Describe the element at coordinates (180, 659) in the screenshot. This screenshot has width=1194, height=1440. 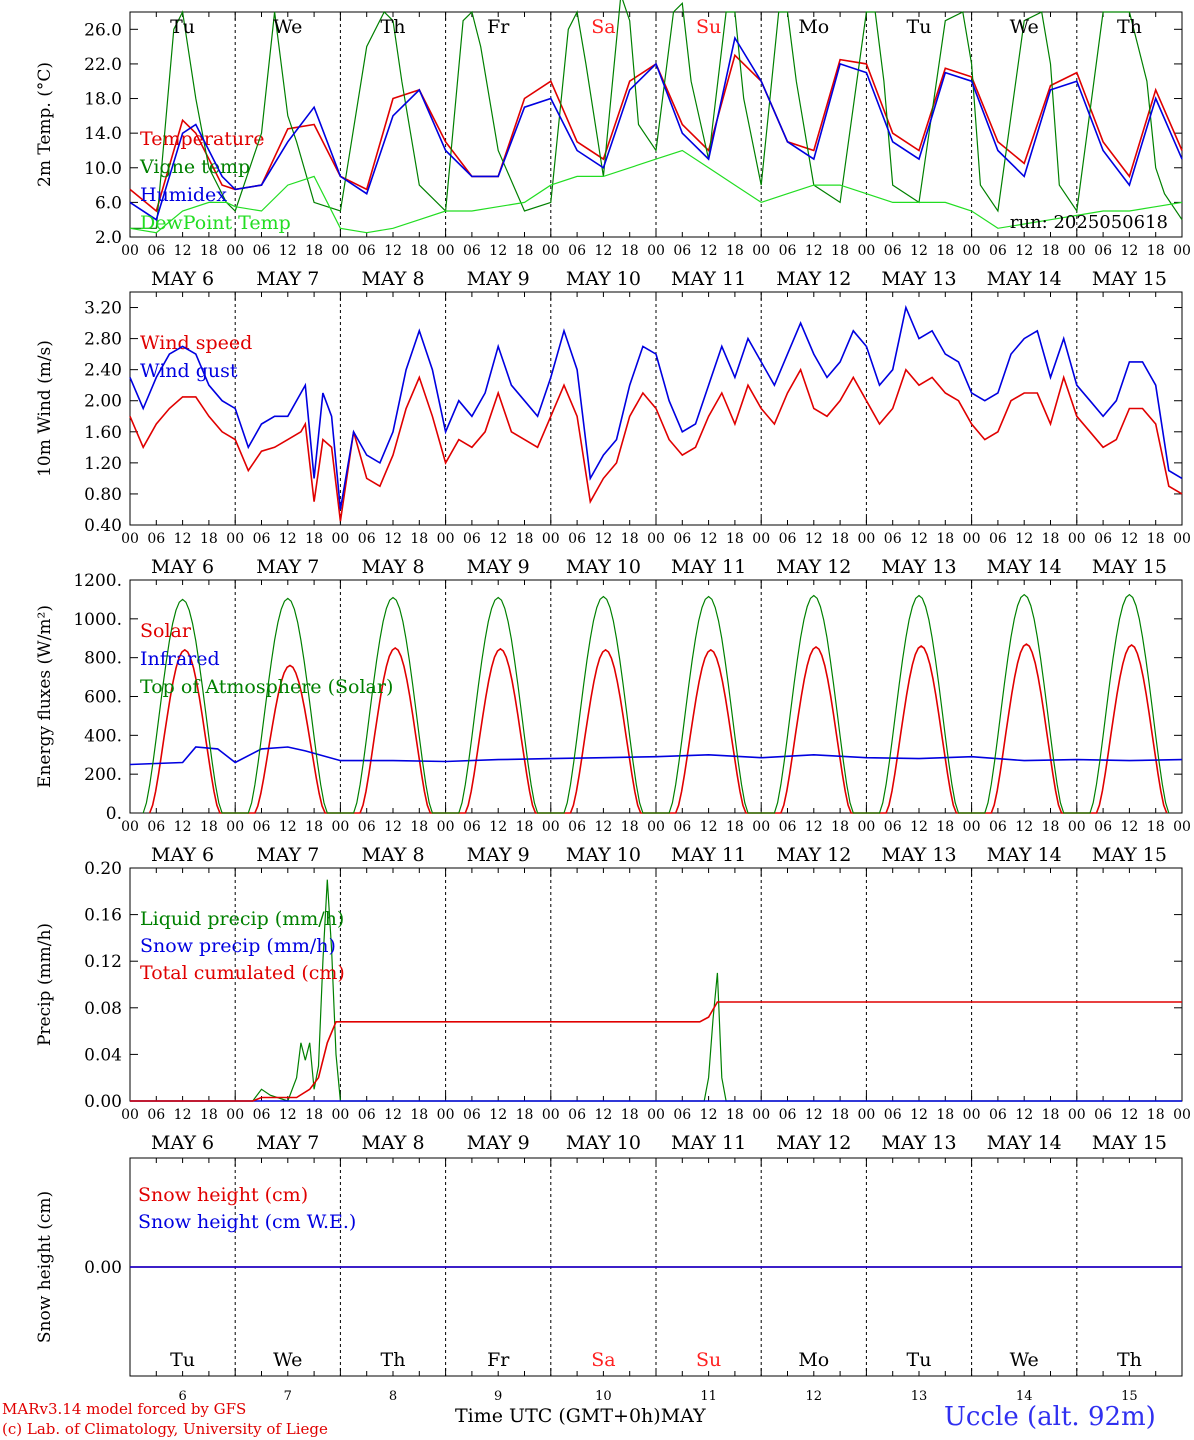
I see `legend-entry: Infrared` at that location.